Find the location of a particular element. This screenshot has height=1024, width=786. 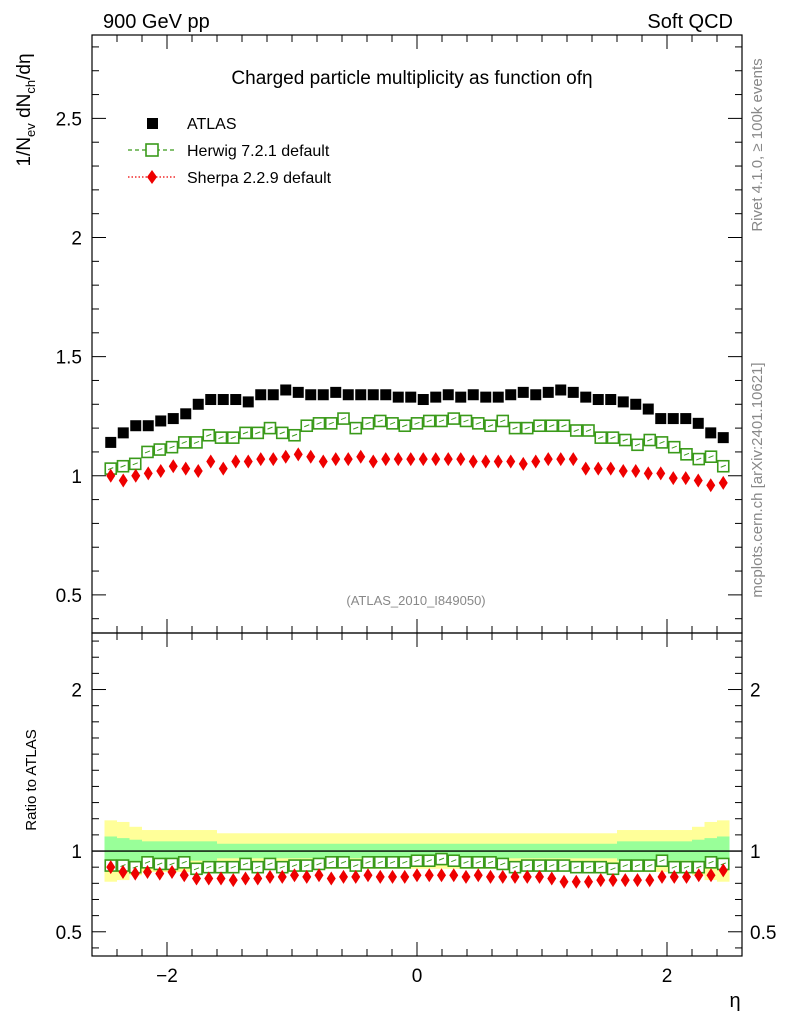

ratio-y-tick-label-right: 0.5 is located at coordinates (763, 933).